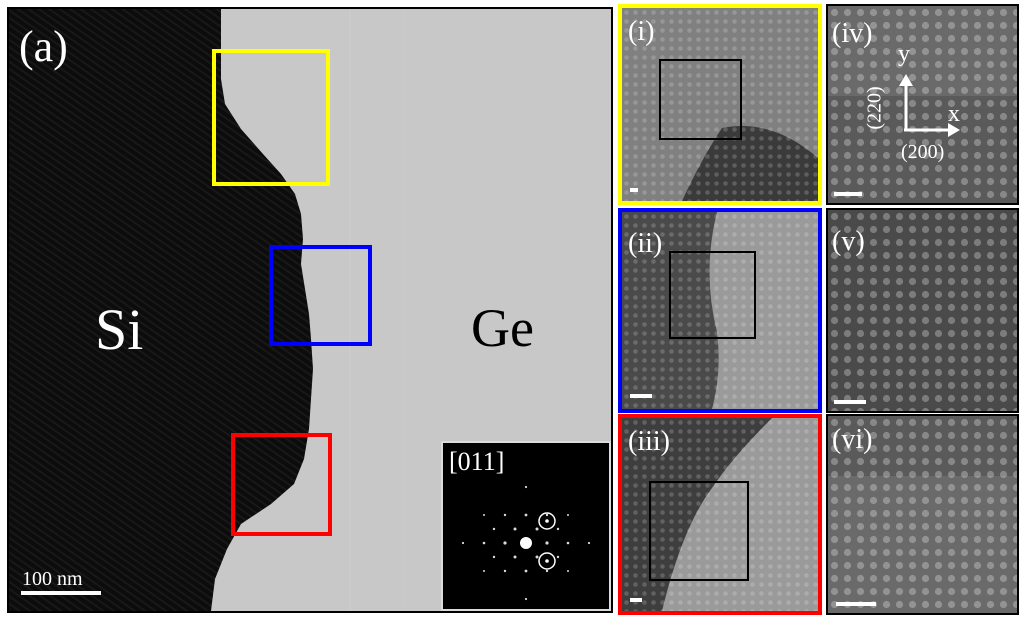 The width and height of the screenshot is (1021, 617). I want to click on detail-panel-iv: (iv) y x (220) (200), so click(922, 104).